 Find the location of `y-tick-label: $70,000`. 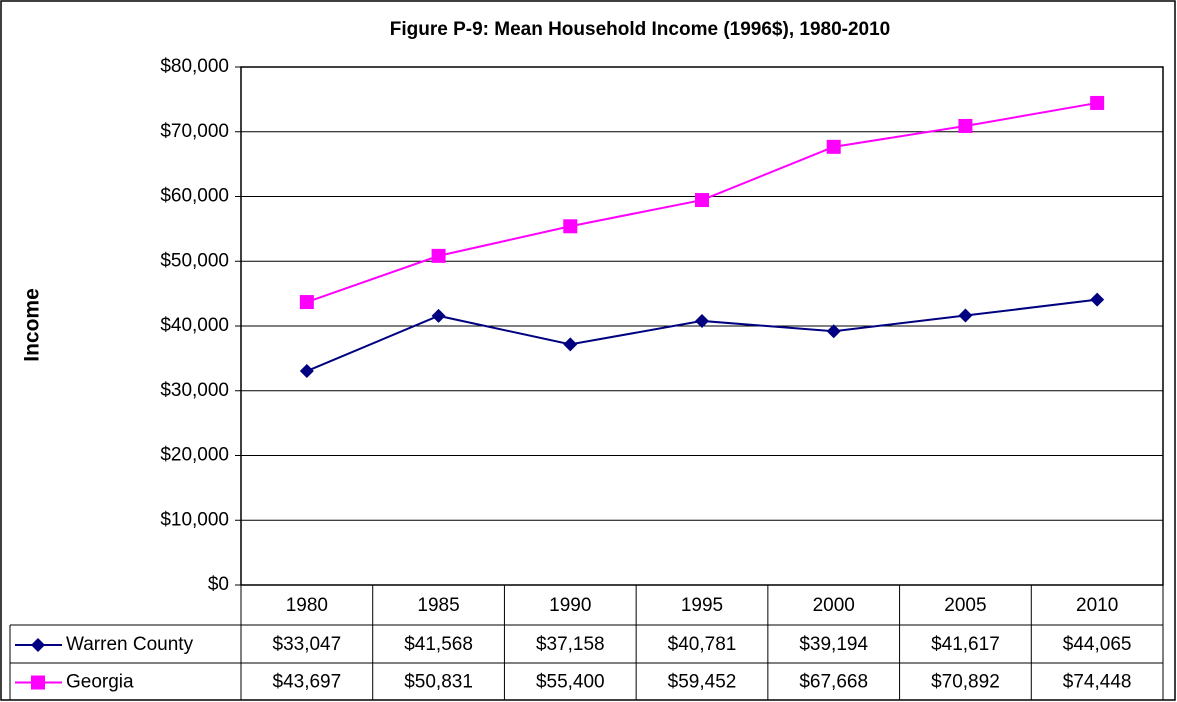

y-tick-label: $70,000 is located at coordinates (194, 131).